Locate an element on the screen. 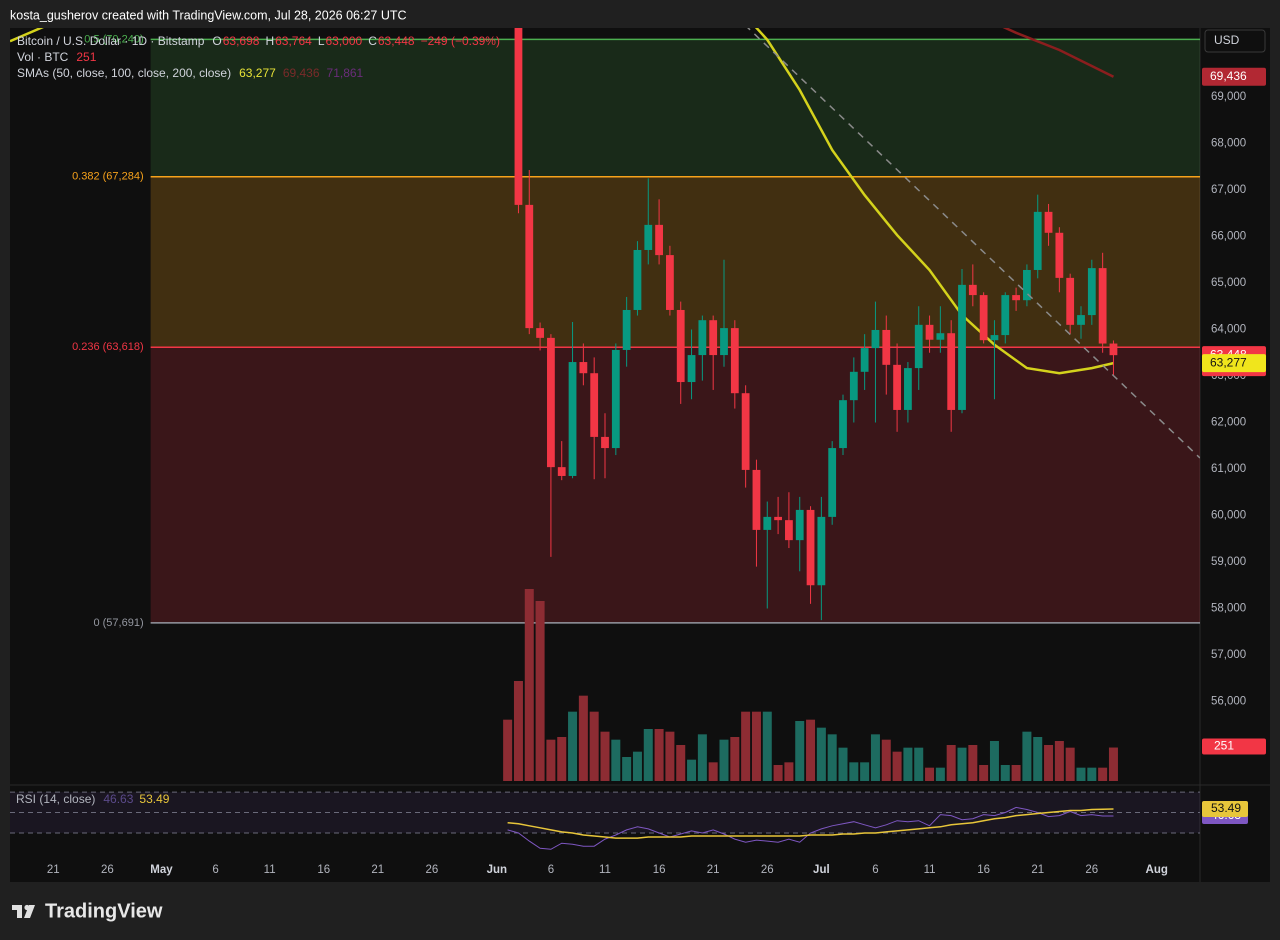 The height and width of the screenshot is (940, 1280). brand: TradingView is located at coordinates (104, 911).